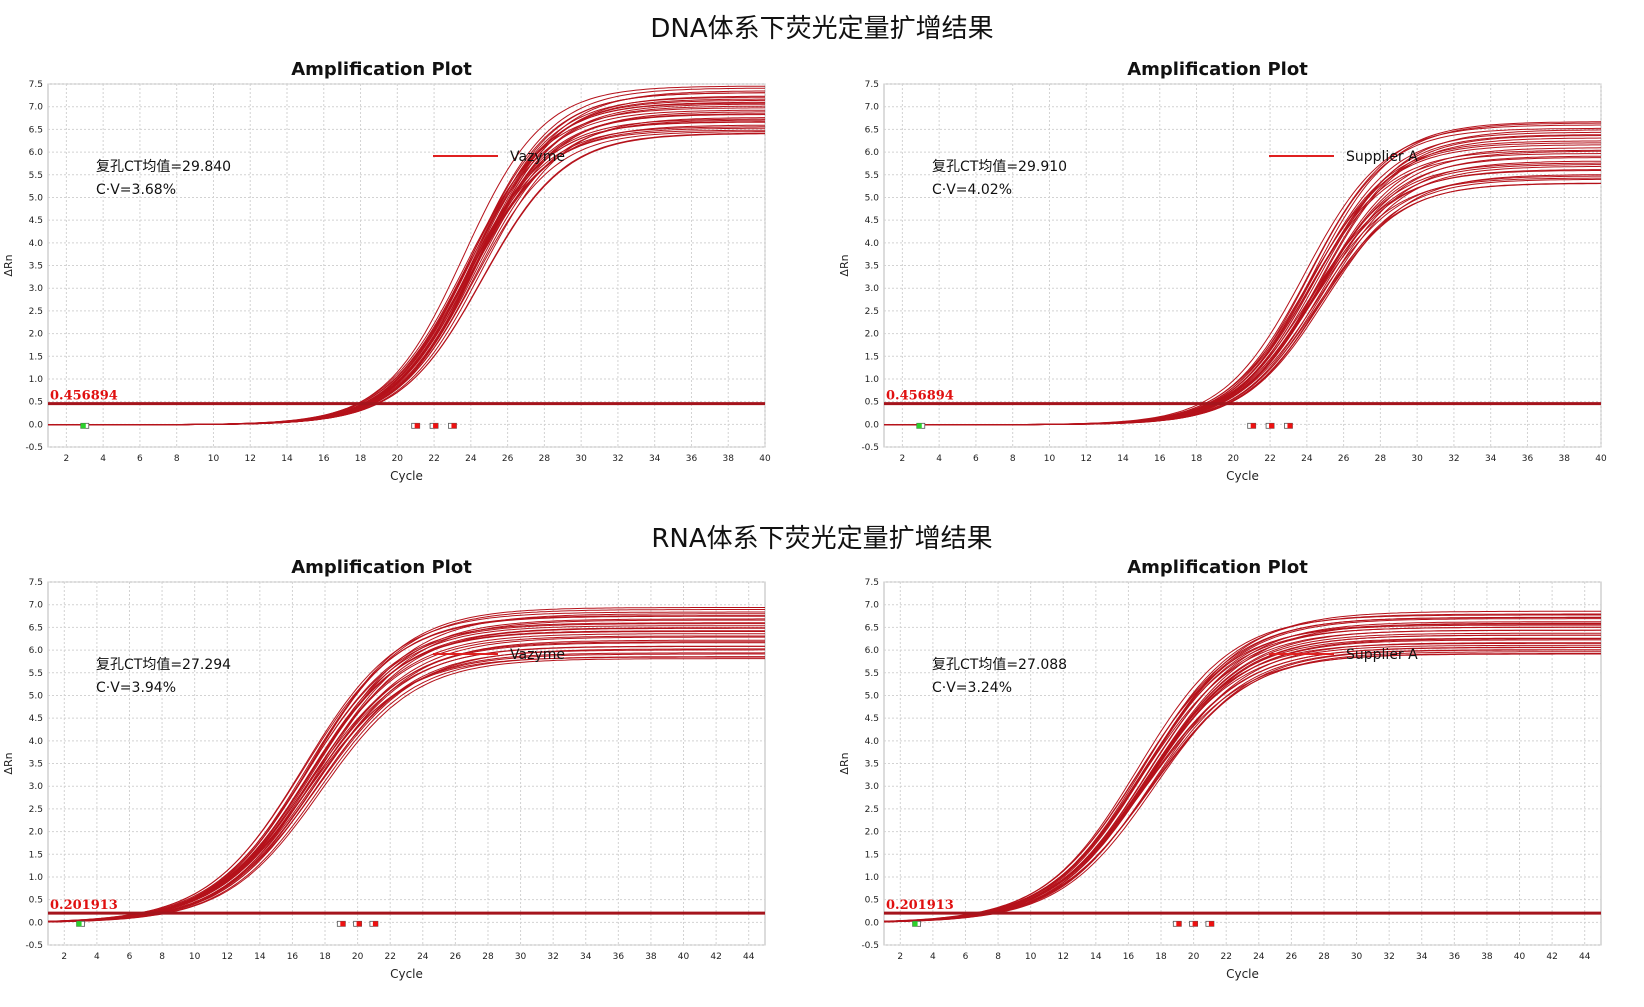 The width and height of the screenshot is (1644, 1007). What do you see at coordinates (537, 157) in the screenshot?
I see `legend-label: Vazyme` at bounding box center [537, 157].